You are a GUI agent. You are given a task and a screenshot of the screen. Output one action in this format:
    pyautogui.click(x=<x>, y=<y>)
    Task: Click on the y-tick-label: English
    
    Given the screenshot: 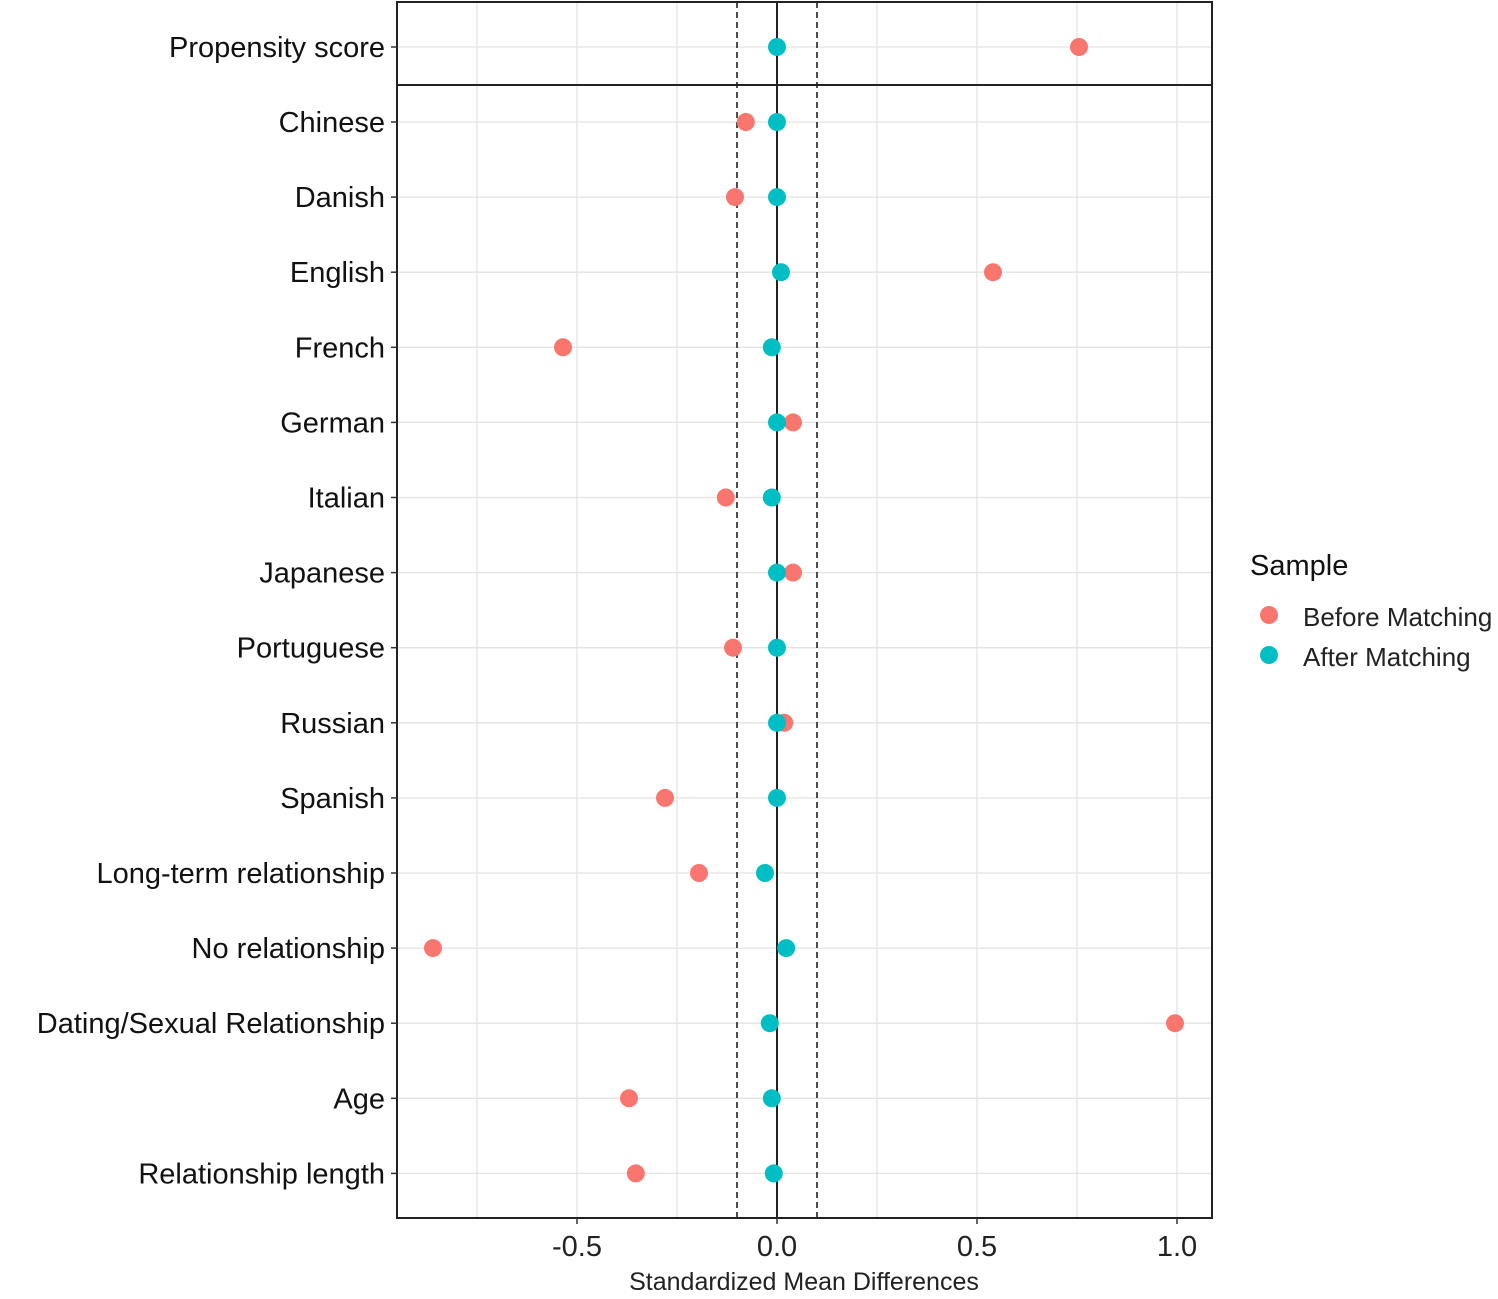 What is the action you would take?
    pyautogui.click(x=337, y=273)
    